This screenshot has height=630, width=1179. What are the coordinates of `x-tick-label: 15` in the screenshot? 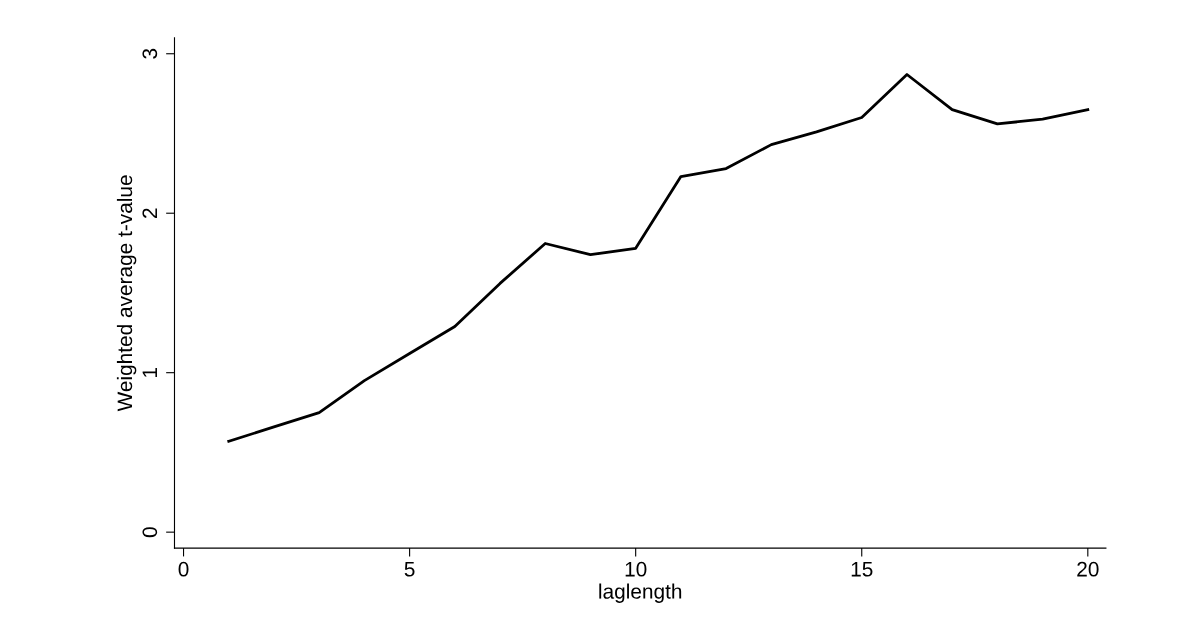 It's located at (862, 569).